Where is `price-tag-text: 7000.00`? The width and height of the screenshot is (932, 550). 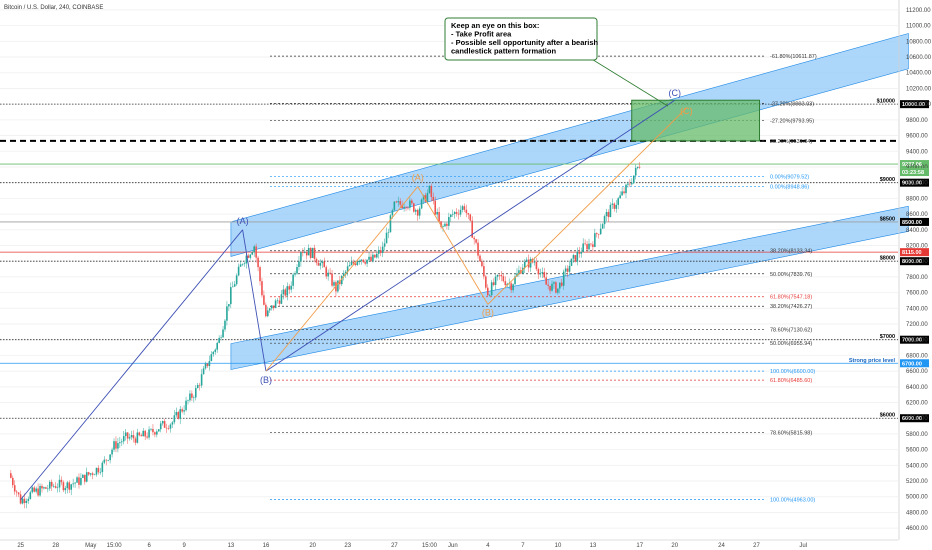 price-tag-text: 7000.00 is located at coordinates (912, 341).